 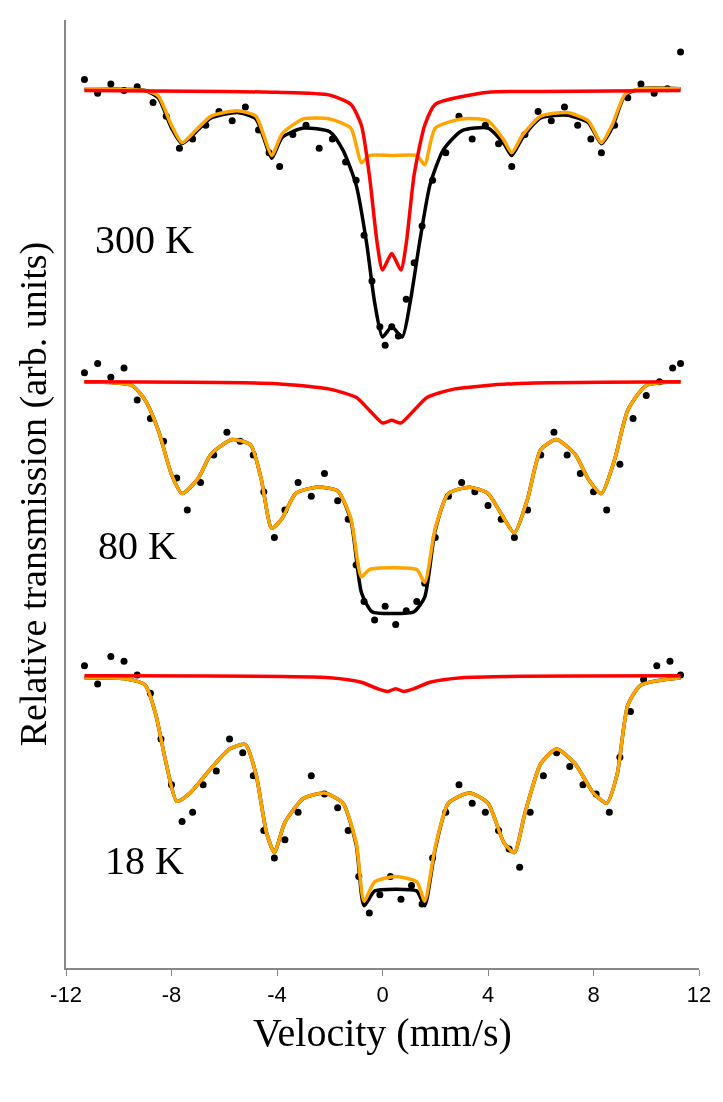 I want to click on annotation: 300 K, so click(x=144, y=239).